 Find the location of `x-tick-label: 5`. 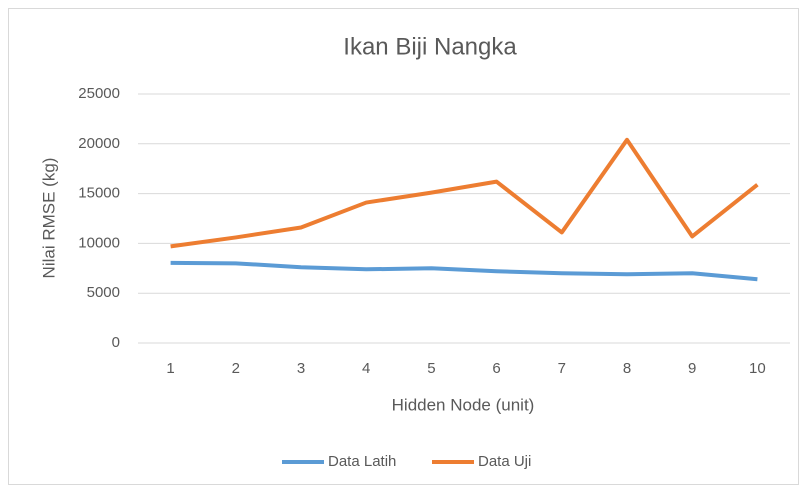

x-tick-label: 5 is located at coordinates (431, 368).